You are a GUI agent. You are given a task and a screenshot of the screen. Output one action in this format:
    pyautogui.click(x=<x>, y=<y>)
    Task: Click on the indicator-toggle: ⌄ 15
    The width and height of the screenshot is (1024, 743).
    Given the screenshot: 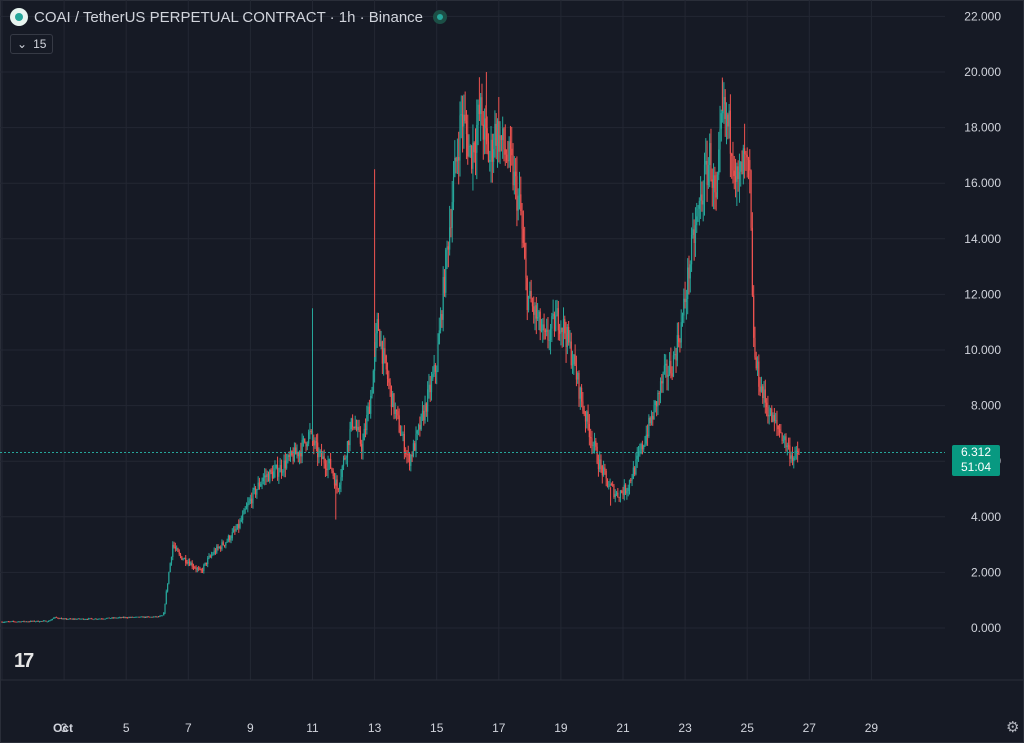 What is the action you would take?
    pyautogui.click(x=32, y=44)
    